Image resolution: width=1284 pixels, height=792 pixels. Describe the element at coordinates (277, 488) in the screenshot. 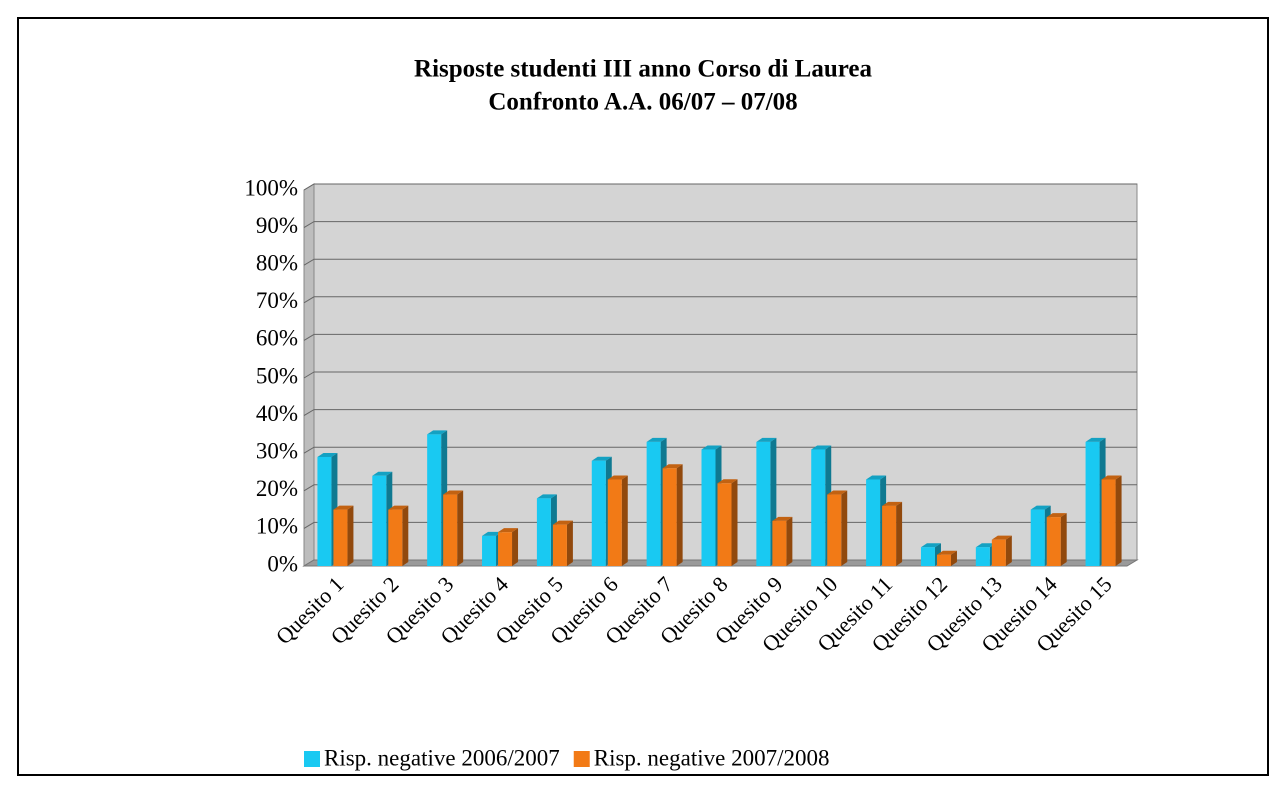

I see `y-tick-label: 20%` at that location.